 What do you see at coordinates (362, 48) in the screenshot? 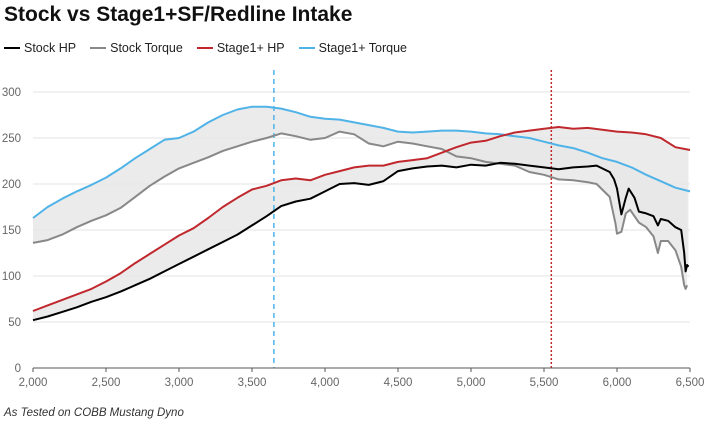
I see `legend-label-stage1-torque: Stage1+ Torque` at bounding box center [362, 48].